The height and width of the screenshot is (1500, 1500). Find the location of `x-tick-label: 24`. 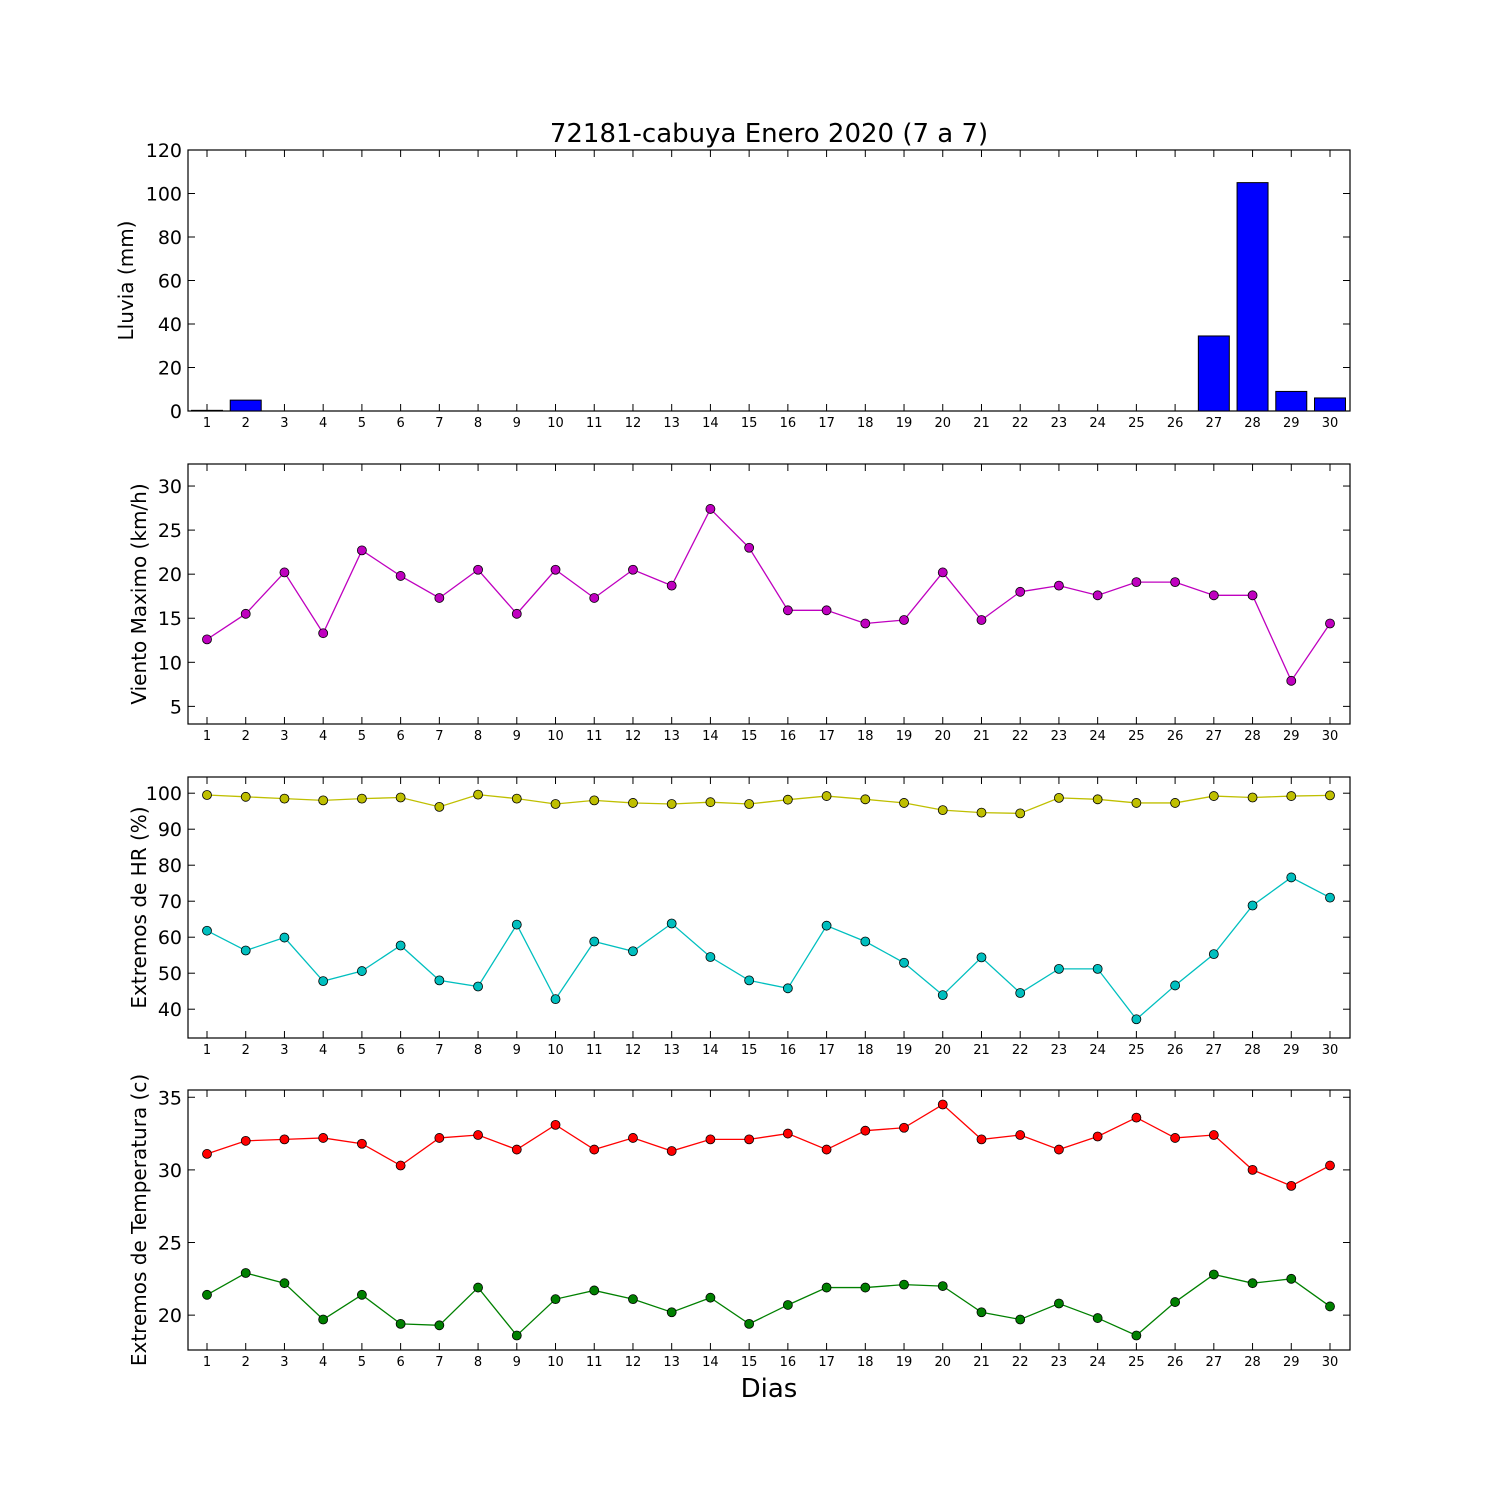

x-tick-label: 24 is located at coordinates (1097, 1050).